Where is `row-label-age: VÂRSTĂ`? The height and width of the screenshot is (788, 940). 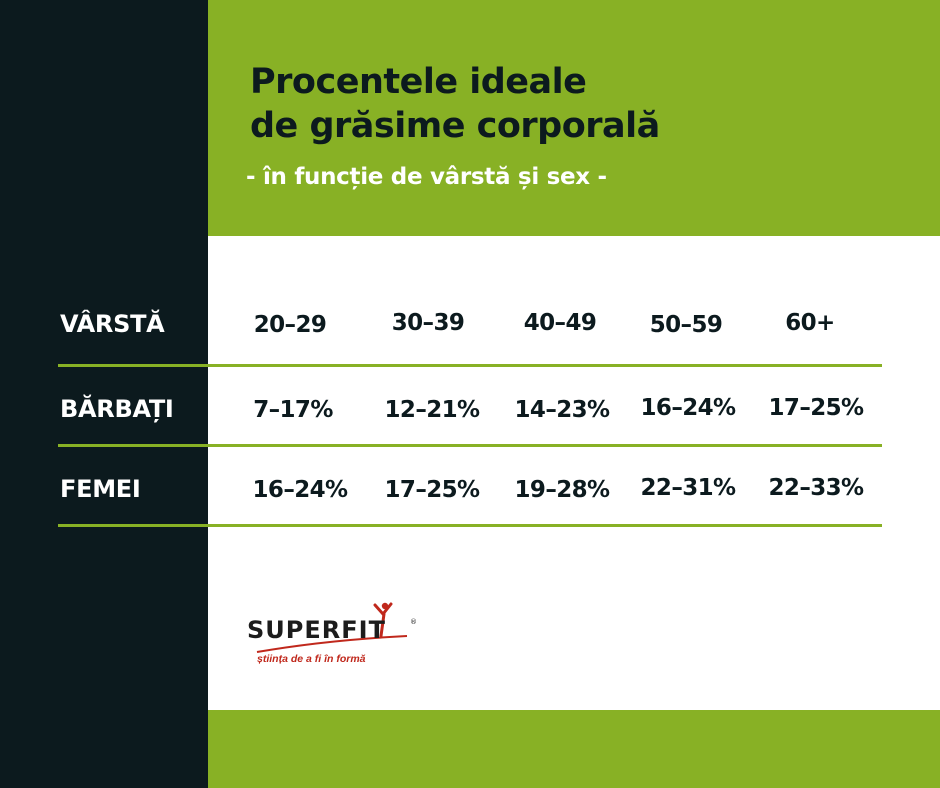 row-label-age: VÂRSTĂ is located at coordinates (112, 324).